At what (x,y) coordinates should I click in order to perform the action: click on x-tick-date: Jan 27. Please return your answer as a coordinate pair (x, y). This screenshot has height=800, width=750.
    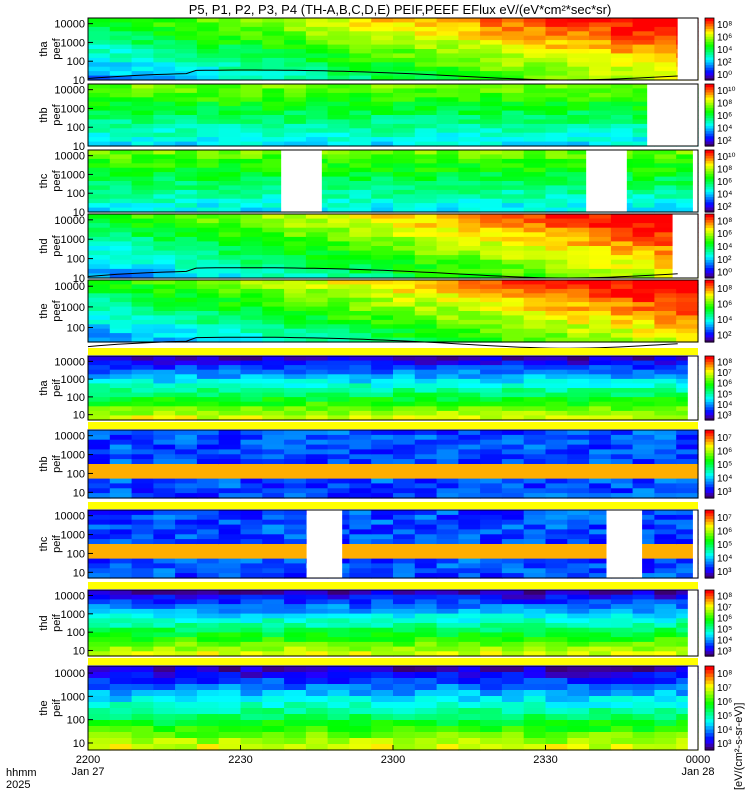
    Looking at the image, I should click on (87, 772).